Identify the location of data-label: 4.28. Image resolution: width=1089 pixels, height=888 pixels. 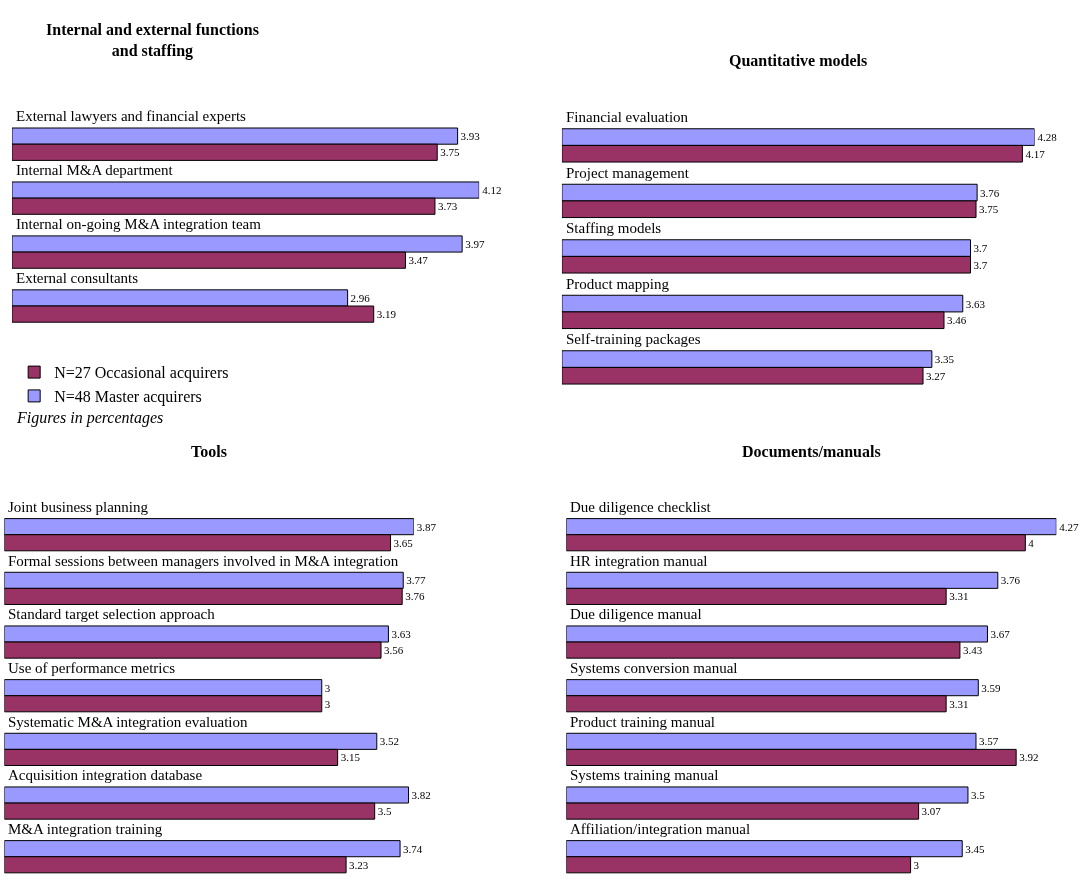
(1047, 137).